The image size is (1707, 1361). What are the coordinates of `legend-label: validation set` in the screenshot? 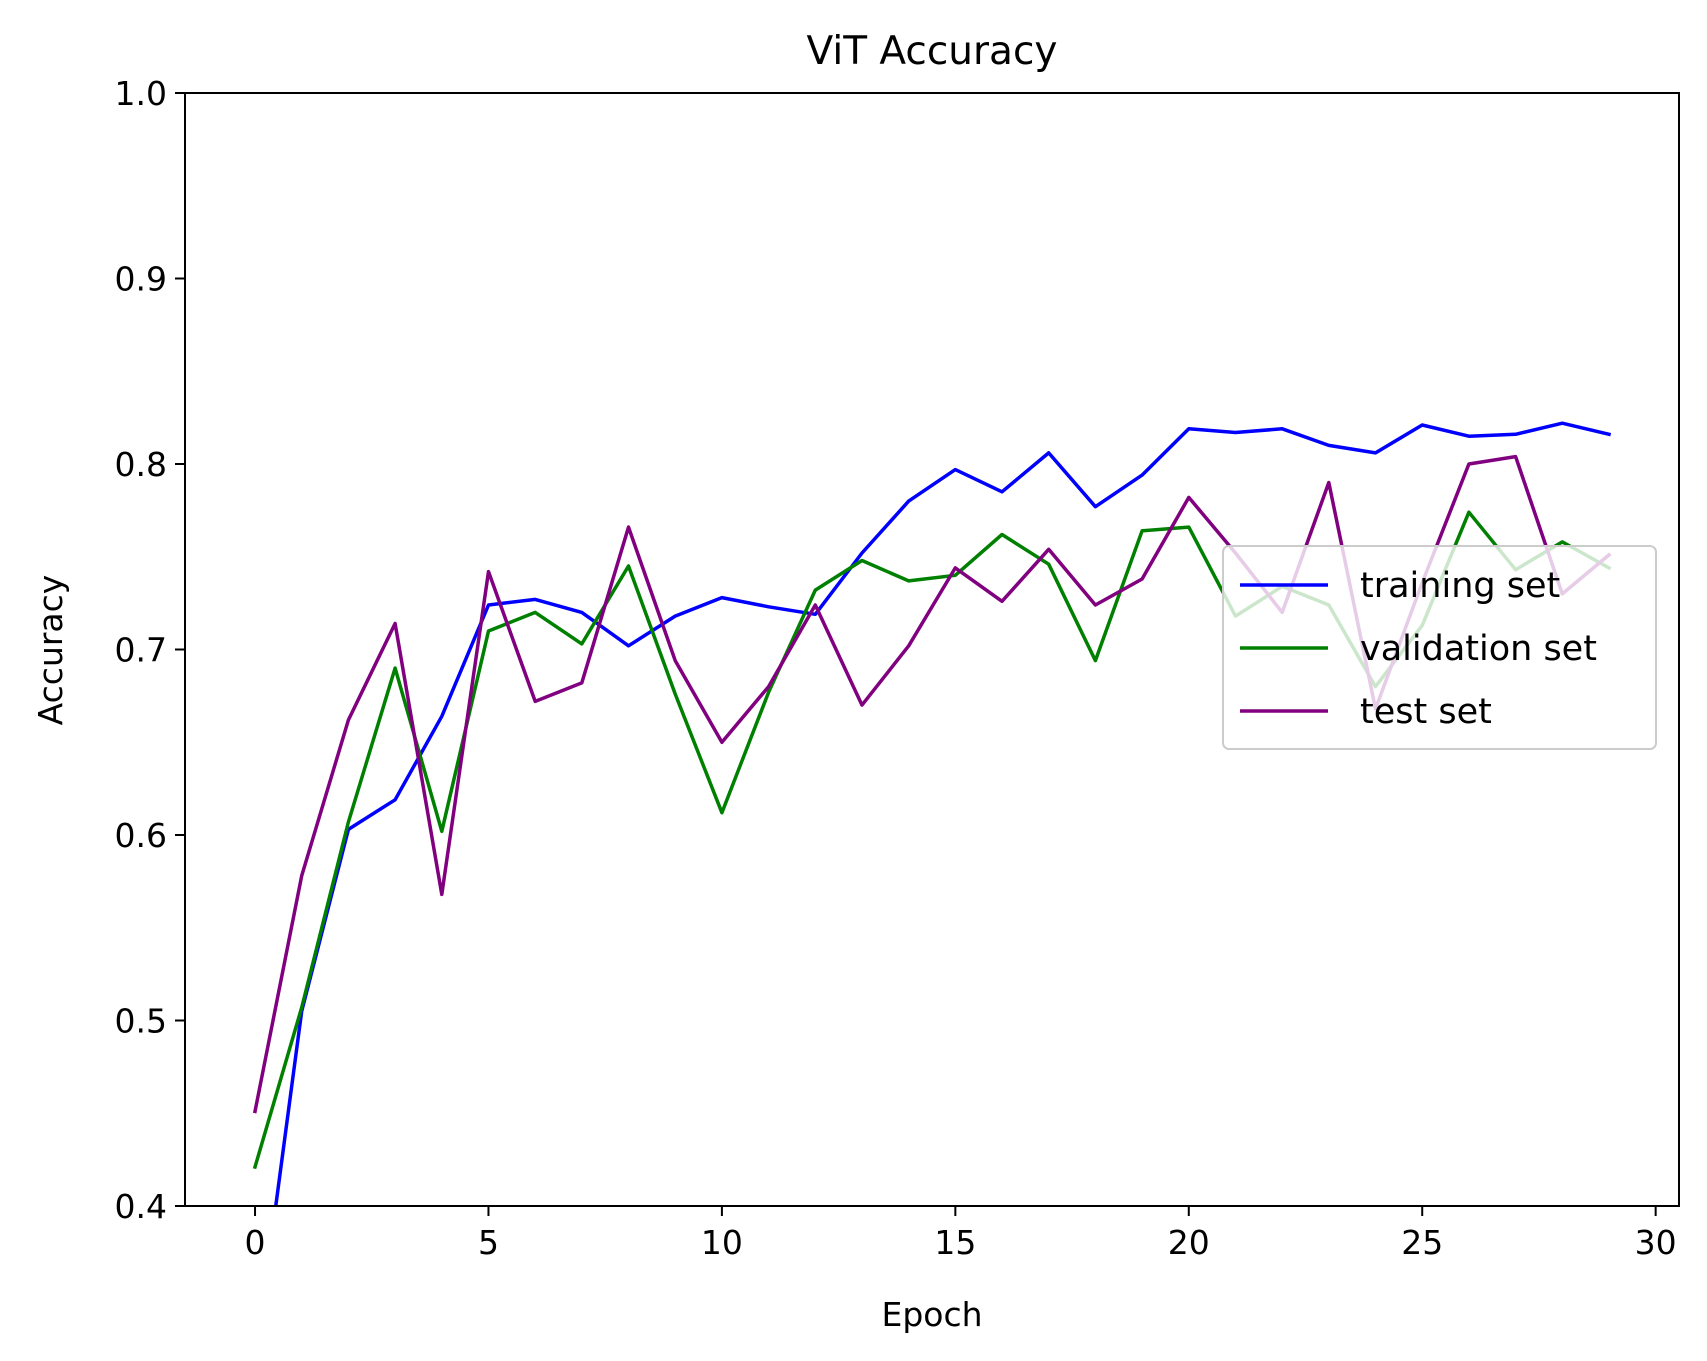 It's located at (1478, 649).